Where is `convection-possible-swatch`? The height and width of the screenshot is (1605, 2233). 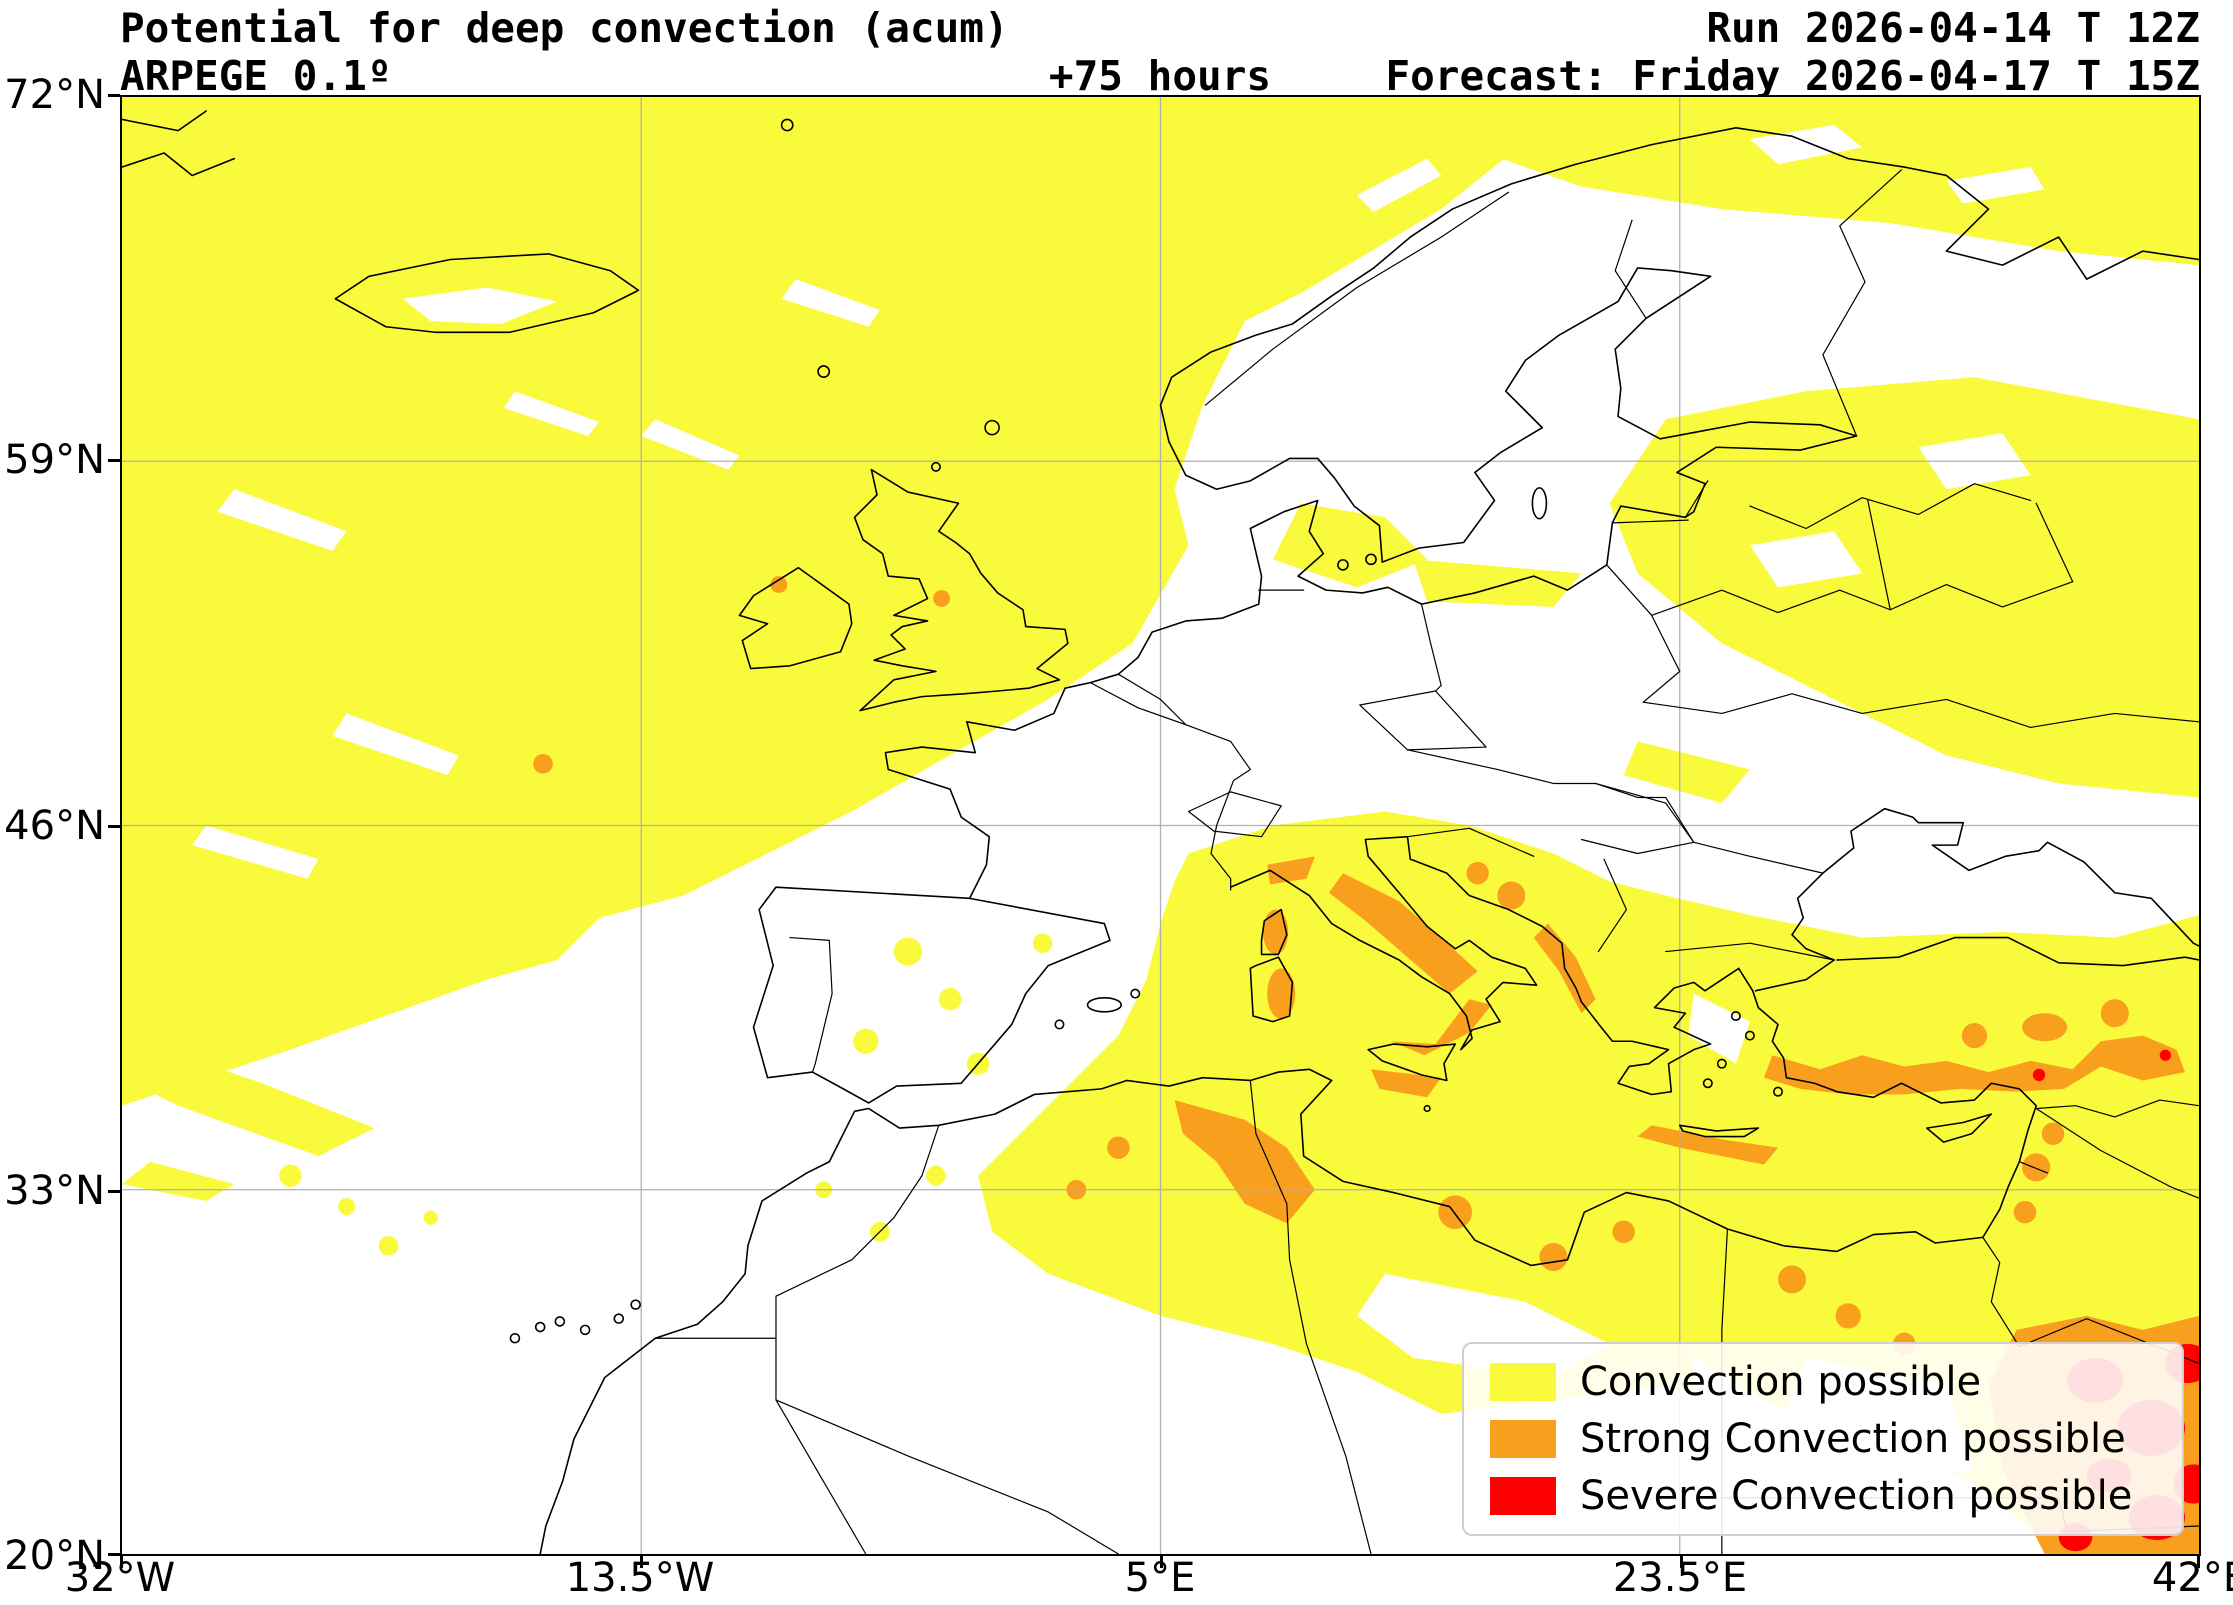 convection-possible-swatch is located at coordinates (1523, 1382).